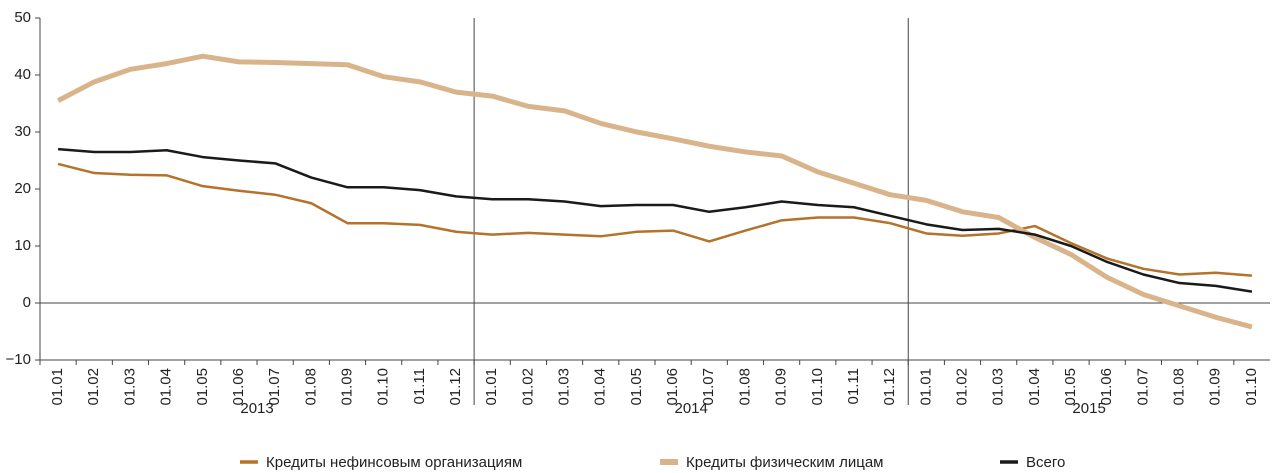 This screenshot has width=1273, height=473. I want to click on year-label: 2015, so click(1088, 408).